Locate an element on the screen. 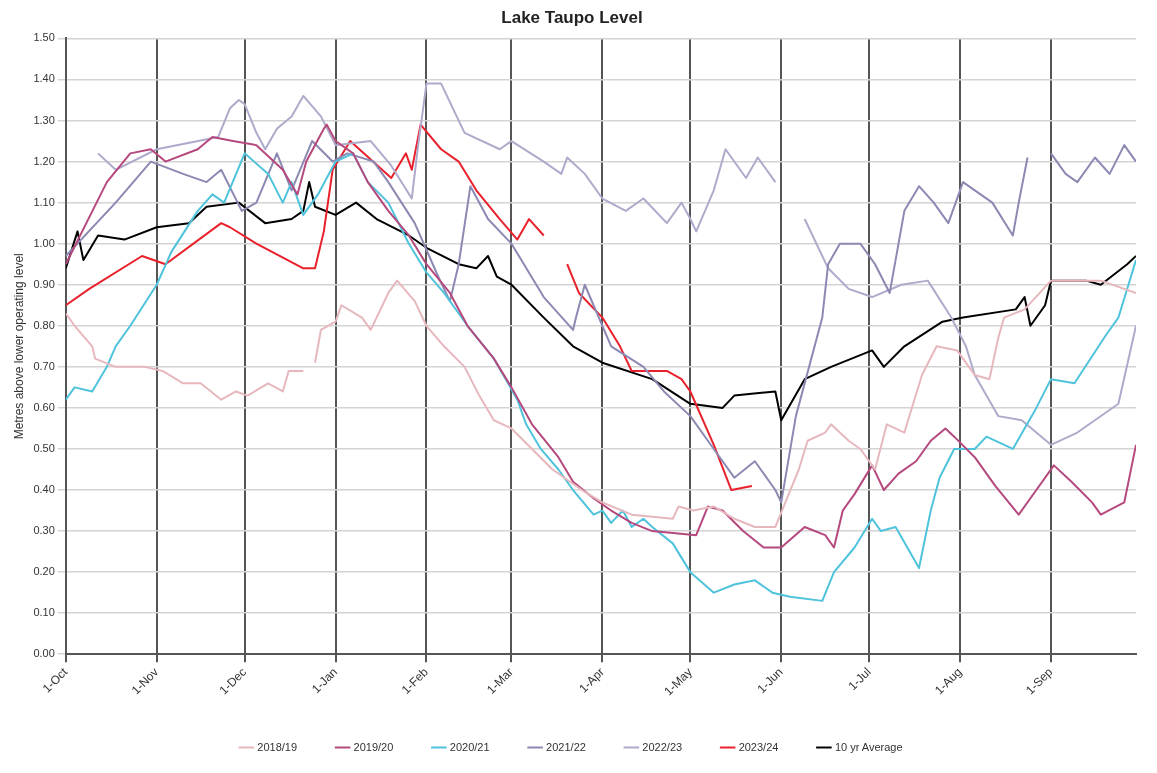 The width and height of the screenshot is (1157, 773). y-tick-label: 0.40 is located at coordinates (44, 489).